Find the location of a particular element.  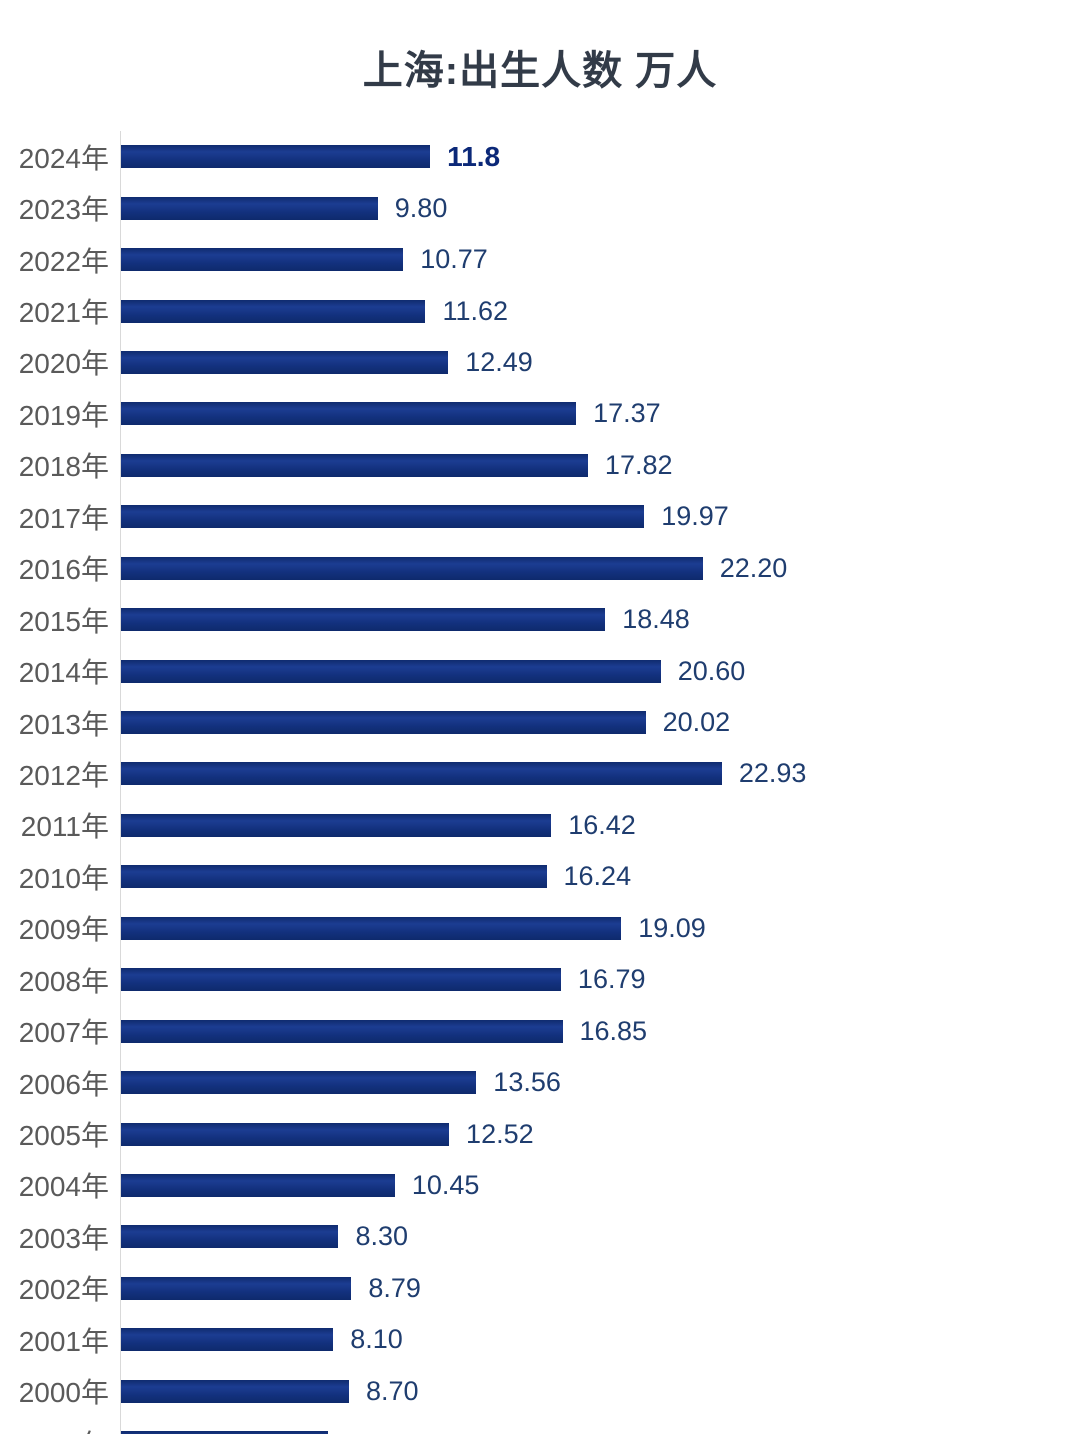

value-label: 16.85 is located at coordinates (613, 1030).